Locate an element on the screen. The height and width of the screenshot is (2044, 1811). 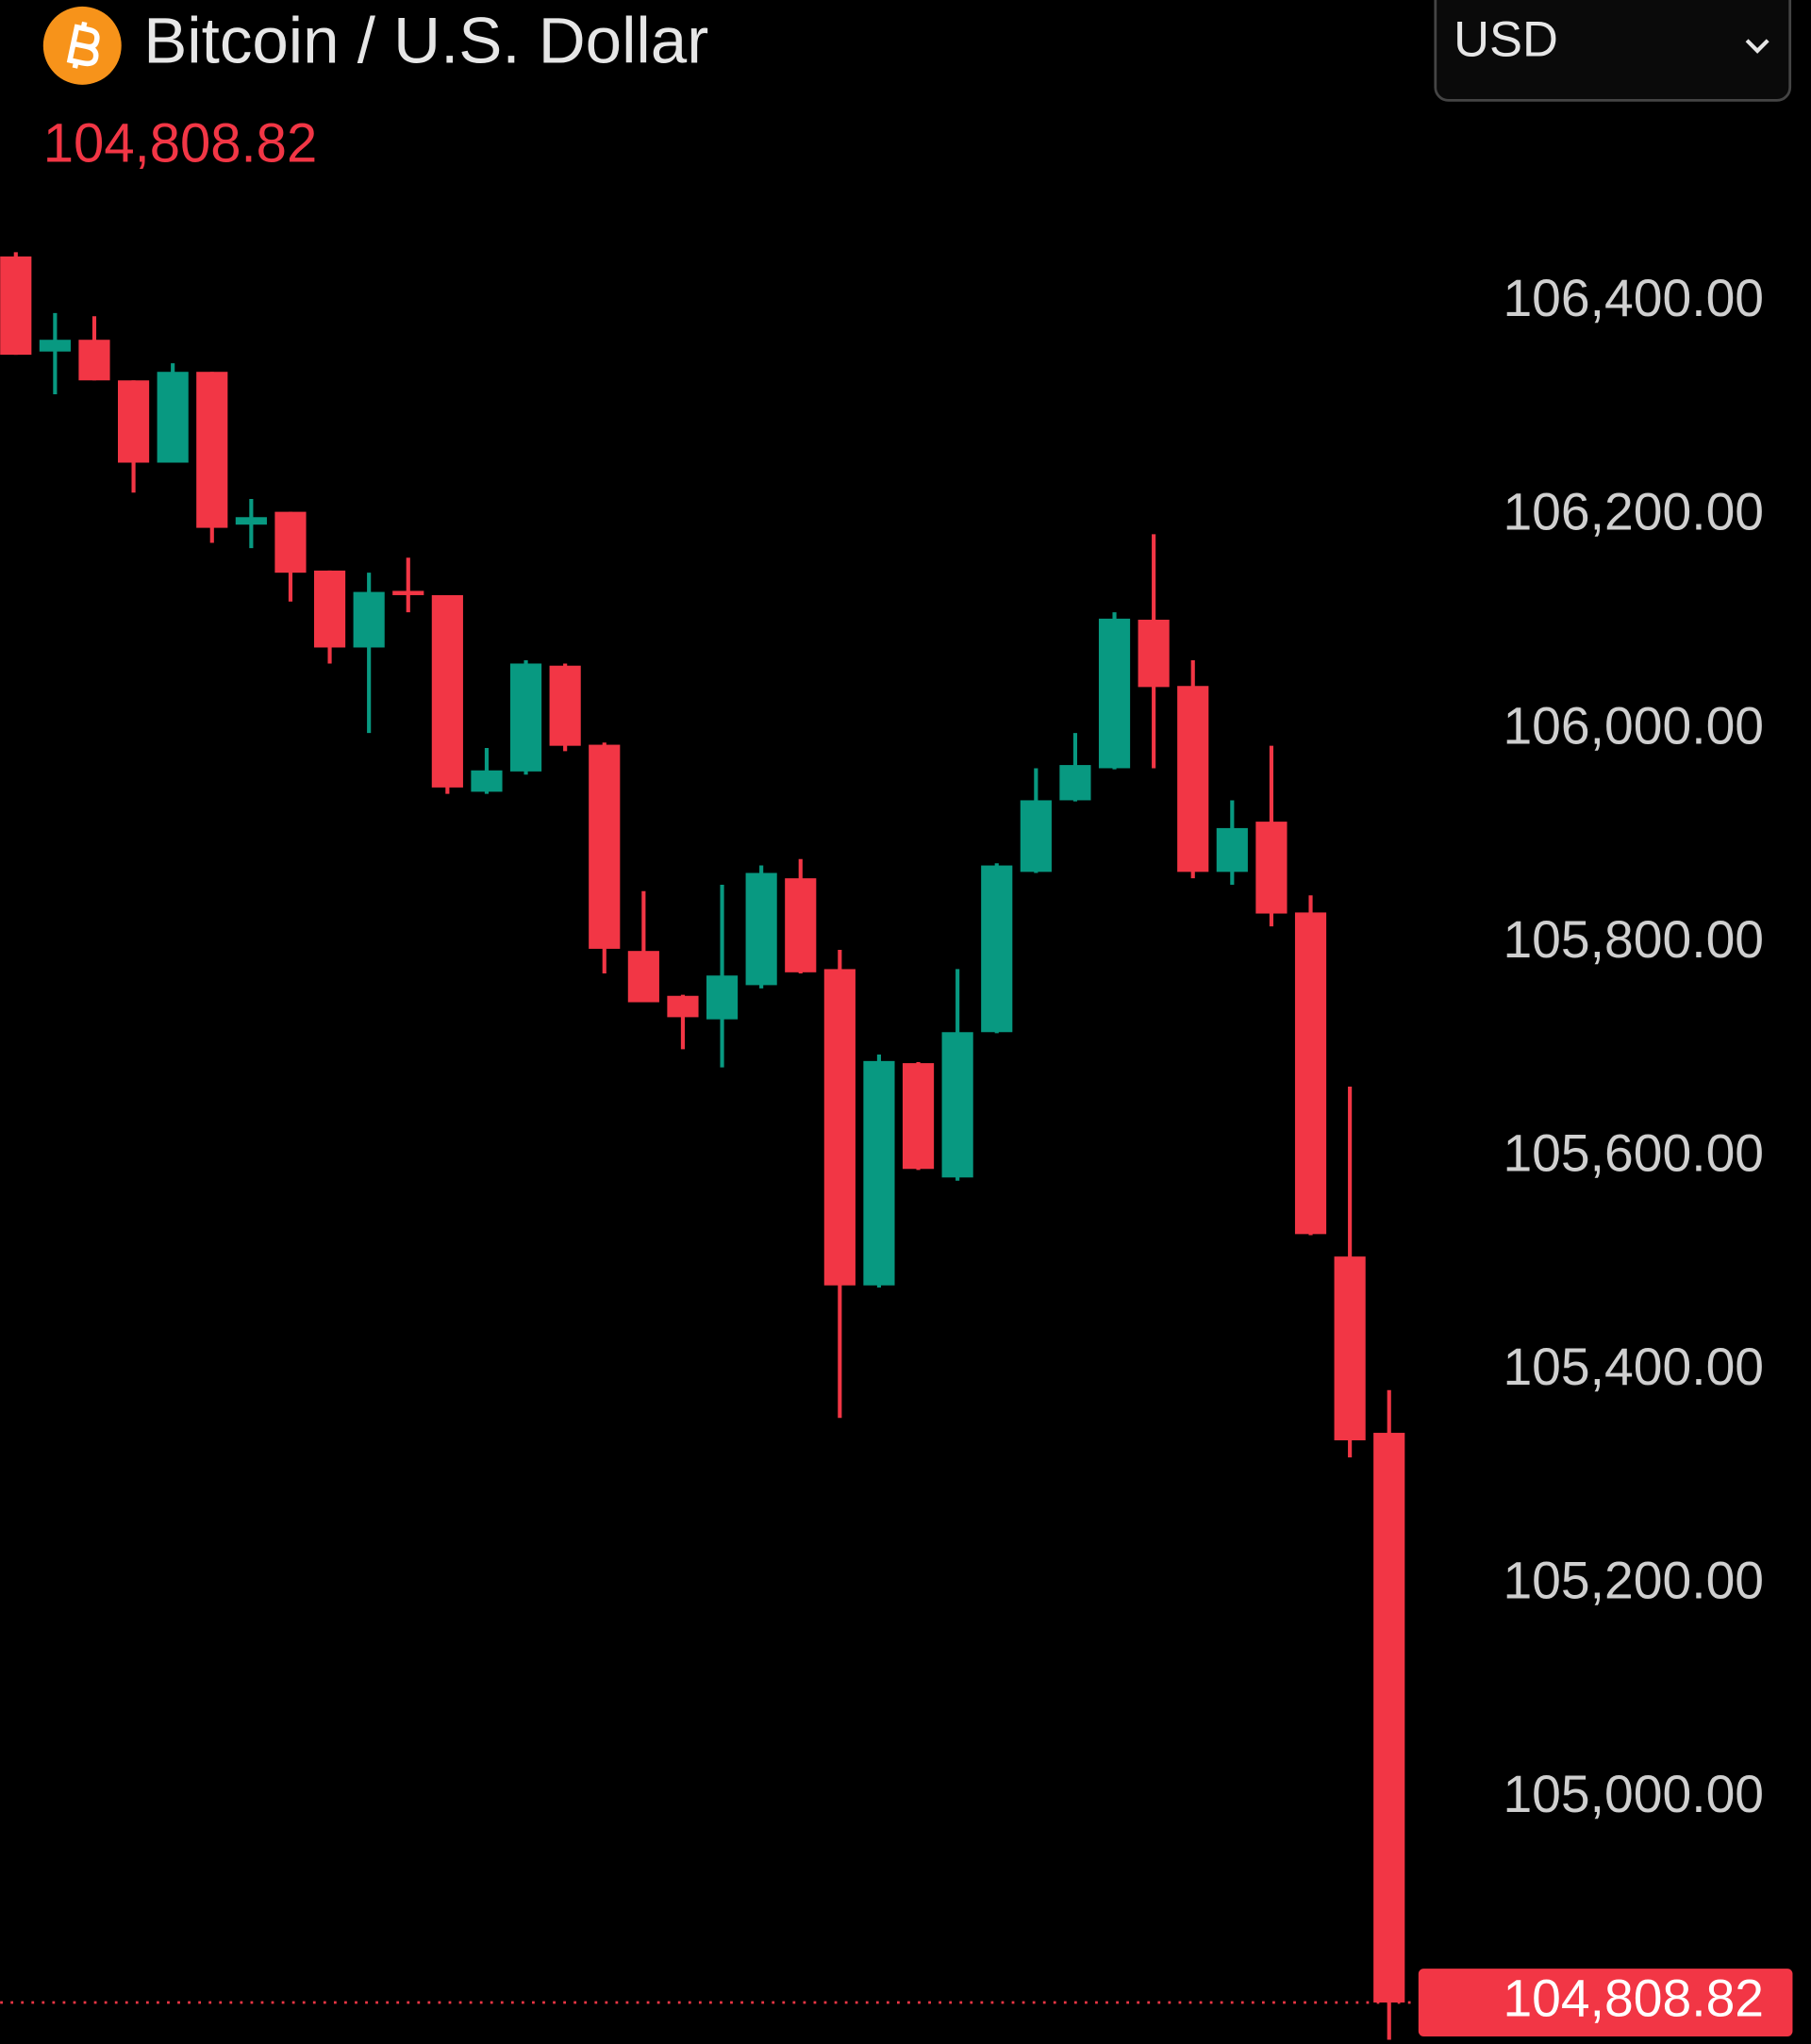
last-price-label: 104,808.82 is located at coordinates (1633, 1999).